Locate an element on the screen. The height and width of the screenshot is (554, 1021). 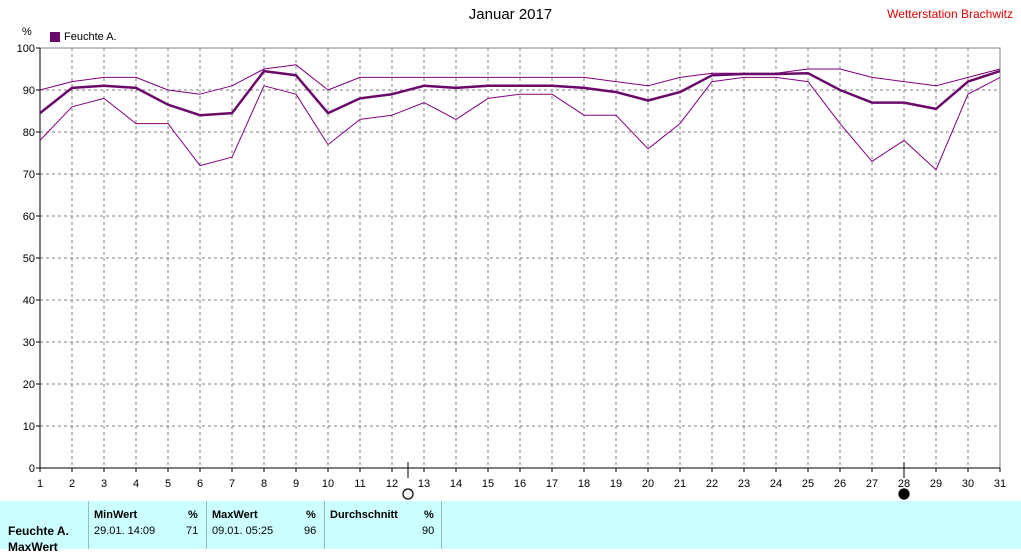
x-tick-label: 16 is located at coordinates (520, 484).